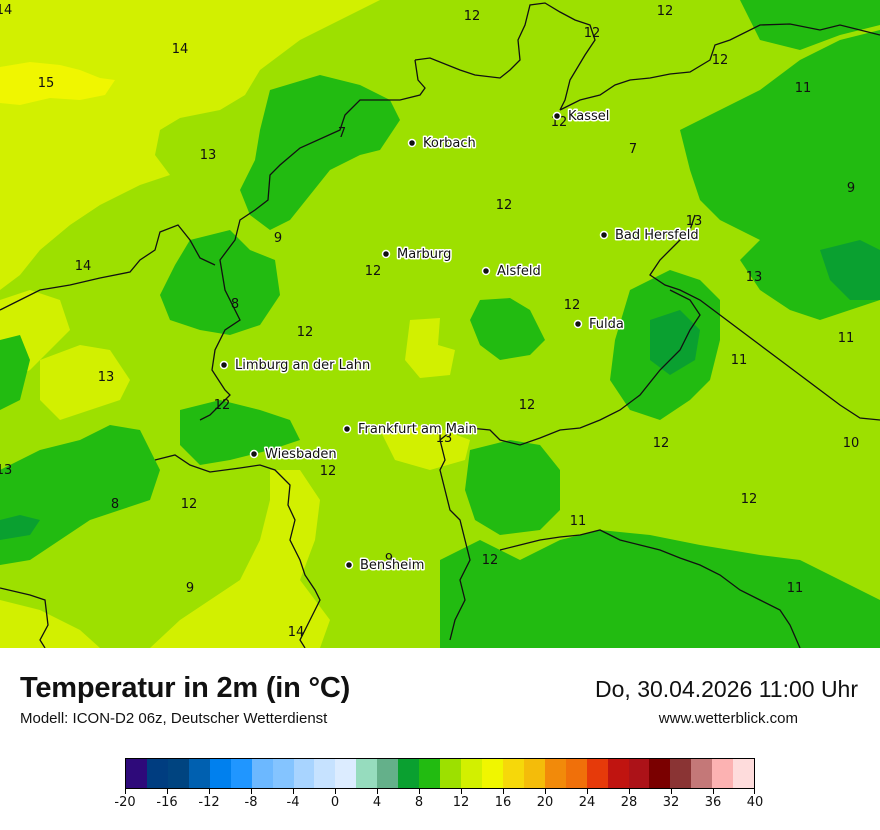  What do you see at coordinates (449, 143) in the screenshot?
I see `city-label: Korbach` at bounding box center [449, 143].